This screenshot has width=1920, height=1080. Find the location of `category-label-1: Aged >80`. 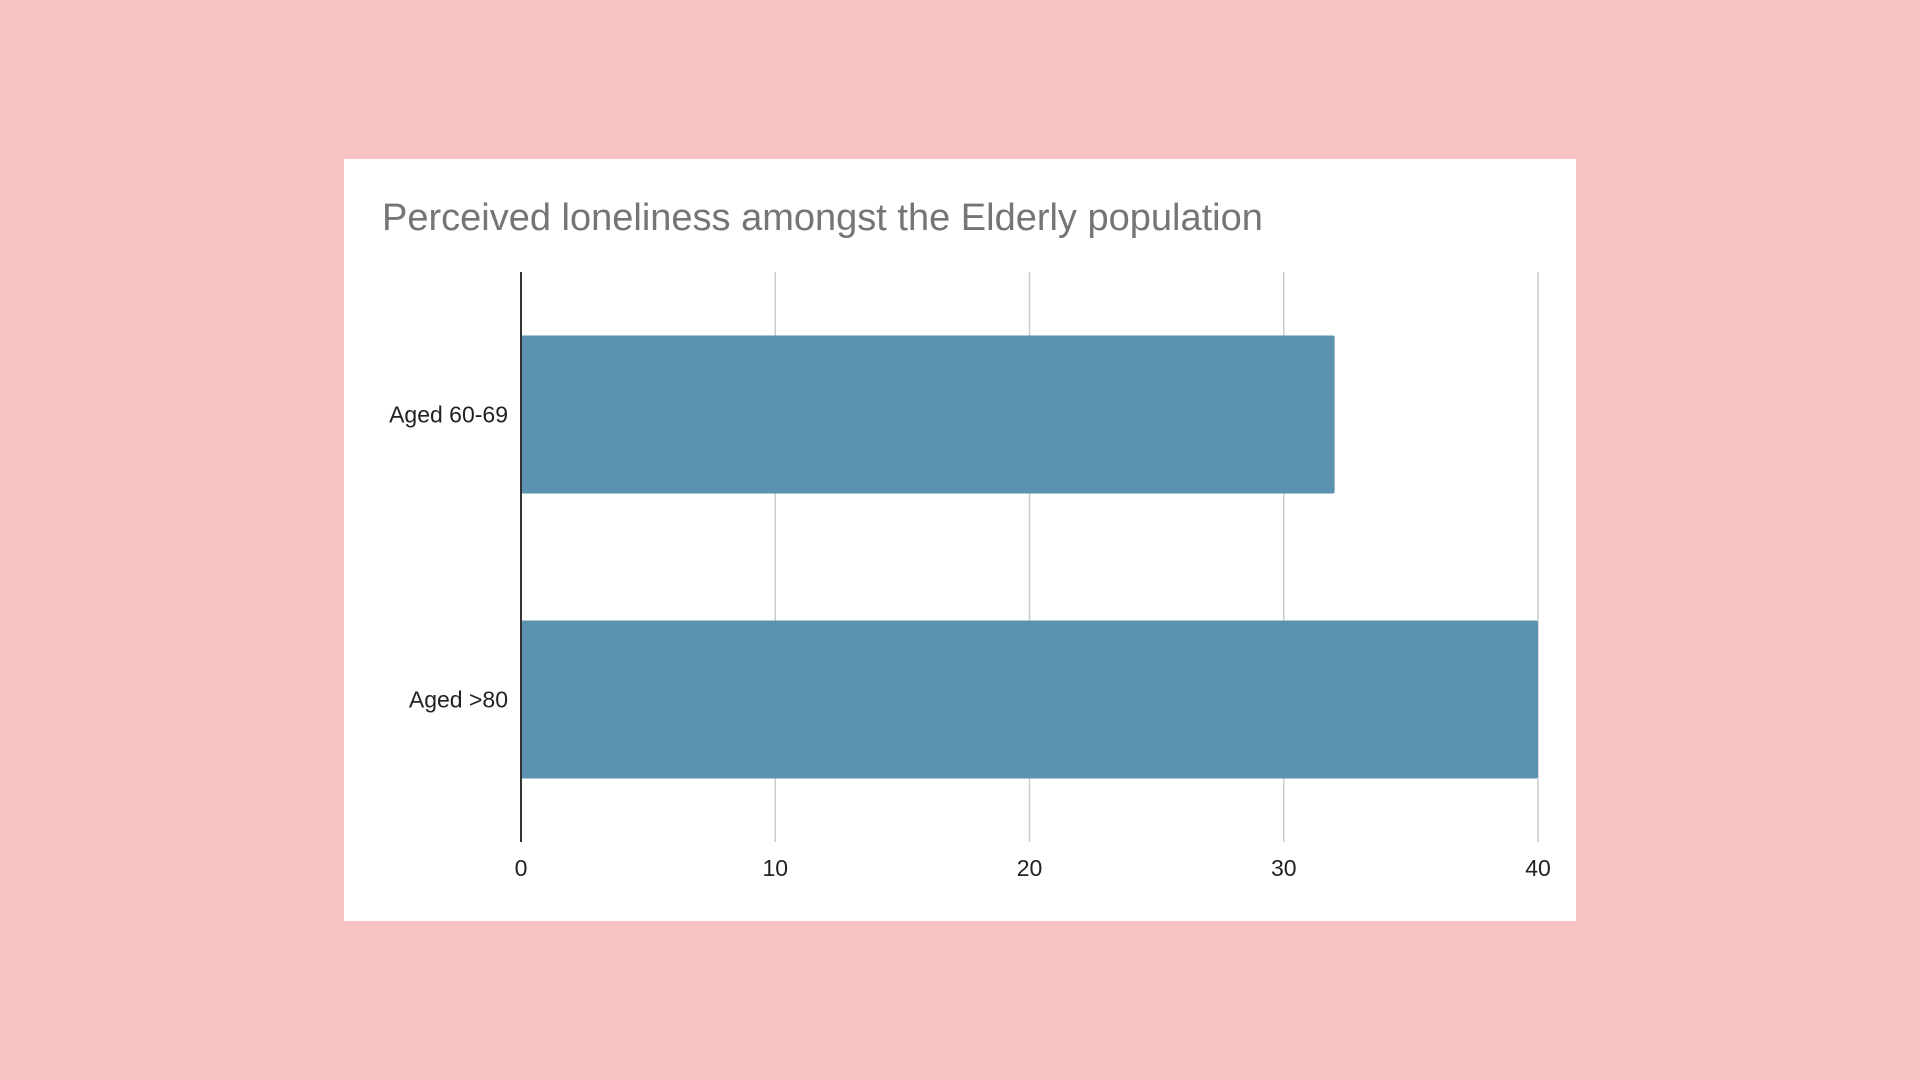

category-label-1: Aged >80 is located at coordinates (458, 700).